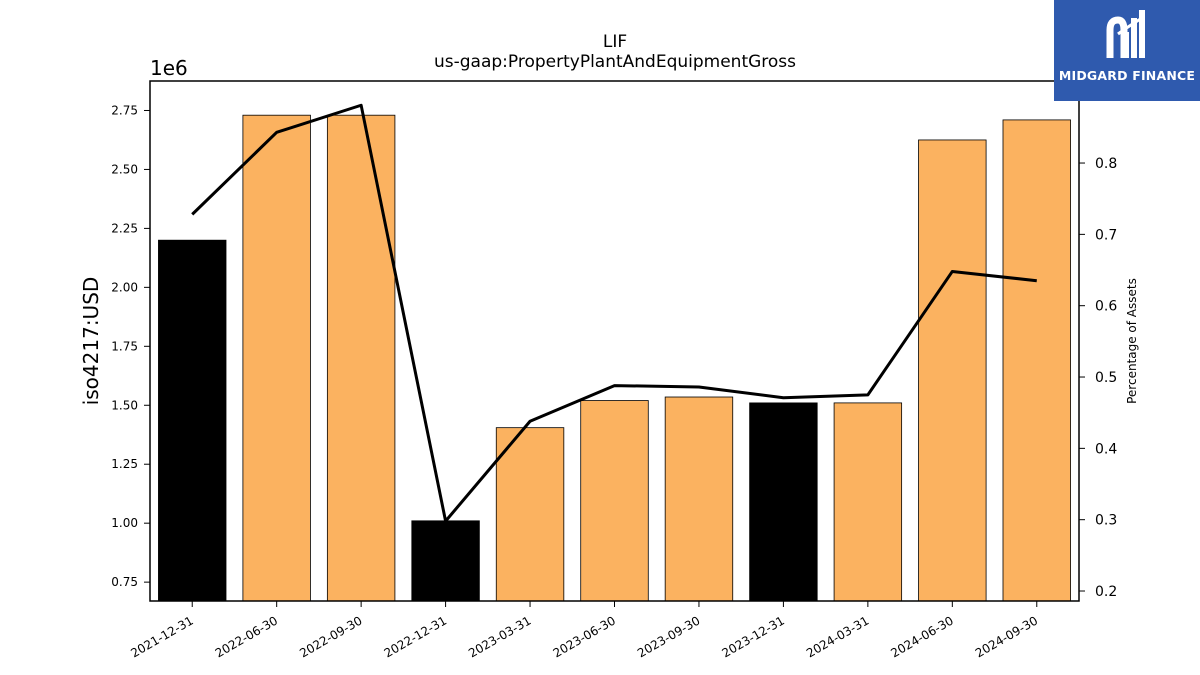  I want to click on y-tick-label: 2.00, so click(124, 287).